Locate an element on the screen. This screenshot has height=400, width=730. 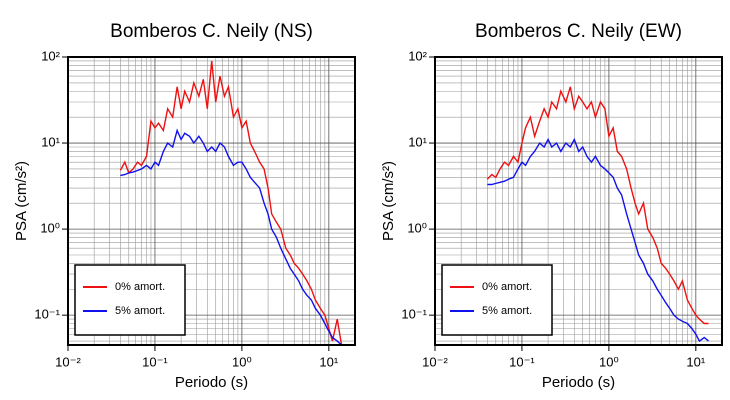
chart-title: Bomberos C. Neily (NS) is located at coordinates (211, 31).